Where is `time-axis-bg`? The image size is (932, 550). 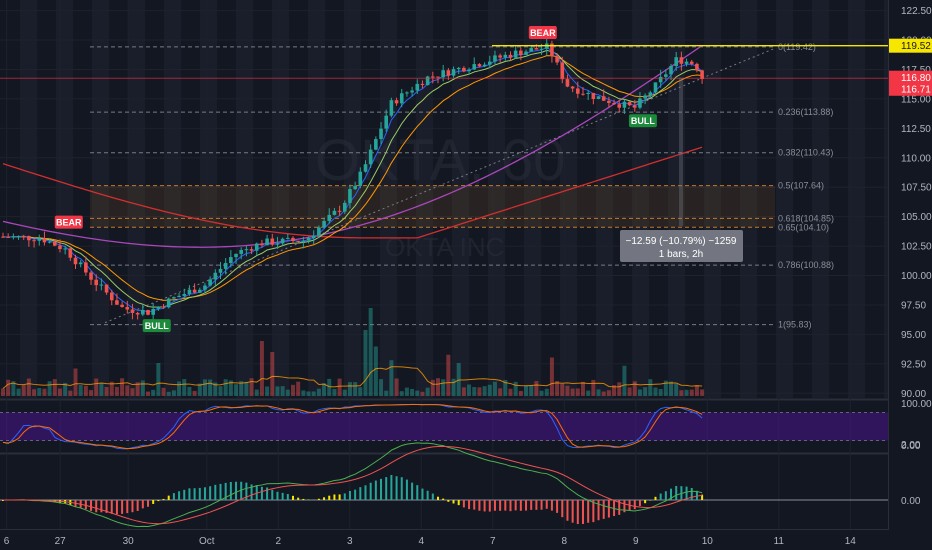 time-axis-bg is located at coordinates (466, 540).